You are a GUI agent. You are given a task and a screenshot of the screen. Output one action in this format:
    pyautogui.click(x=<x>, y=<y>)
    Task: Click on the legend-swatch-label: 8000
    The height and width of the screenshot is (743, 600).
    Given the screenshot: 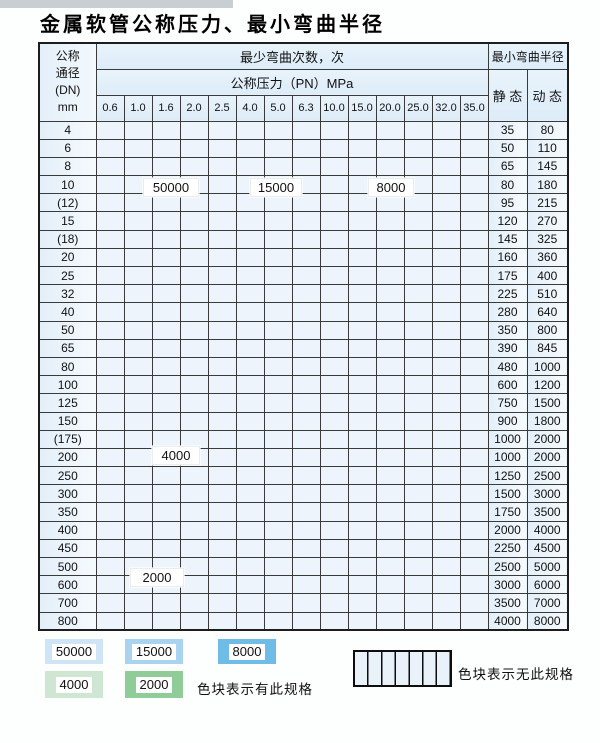 What is the action you would take?
    pyautogui.click(x=247, y=651)
    